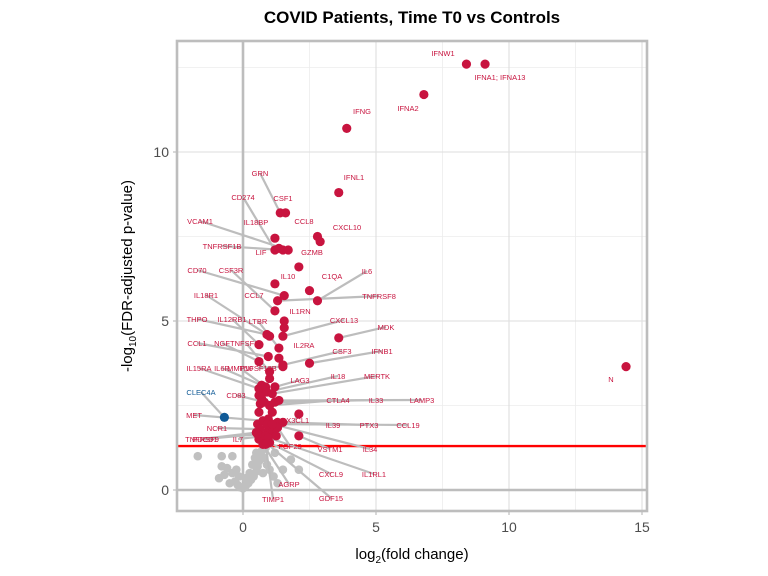 The image size is (768, 576). I want to click on gene-label: PDCD1, so click(204, 439).